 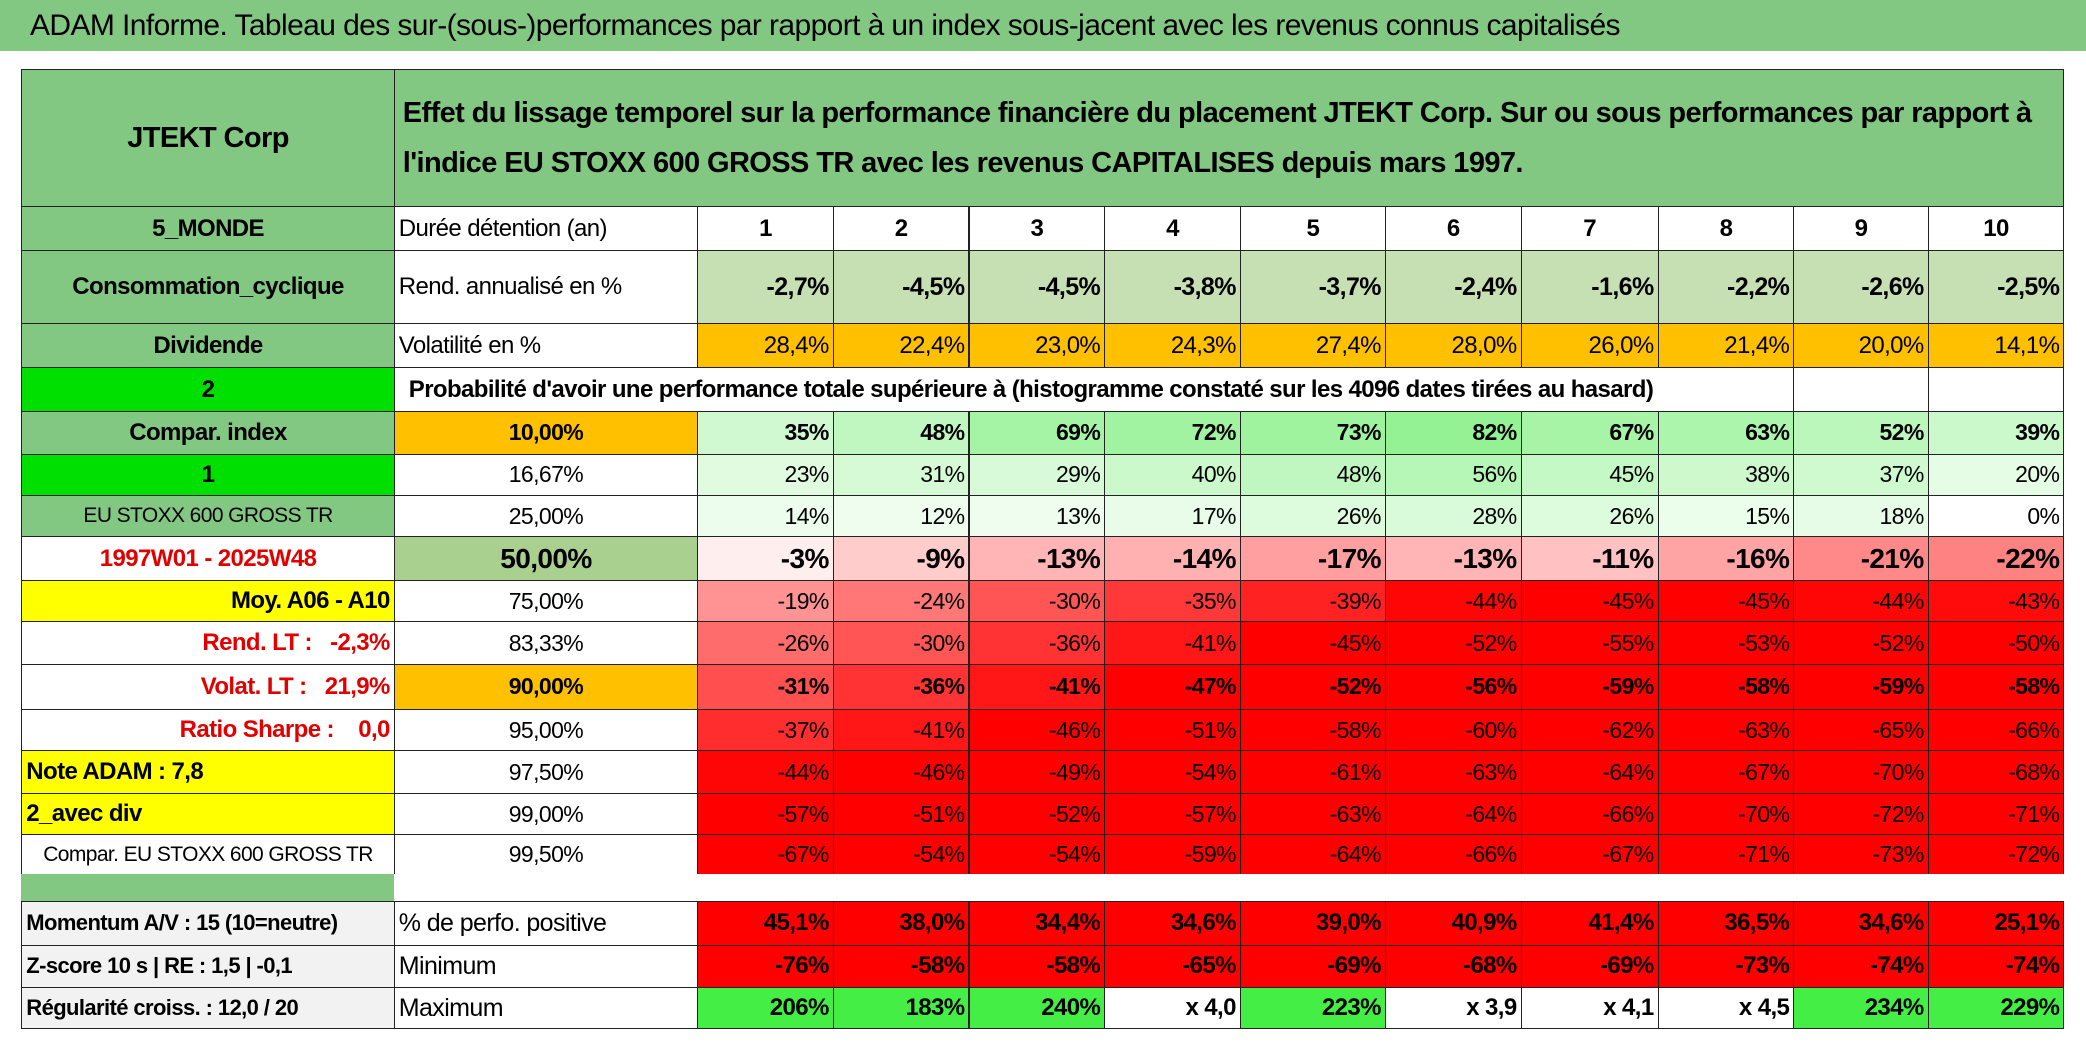 What do you see at coordinates (765, 601) in the screenshot?
I see `percentile-cell: -19%` at bounding box center [765, 601].